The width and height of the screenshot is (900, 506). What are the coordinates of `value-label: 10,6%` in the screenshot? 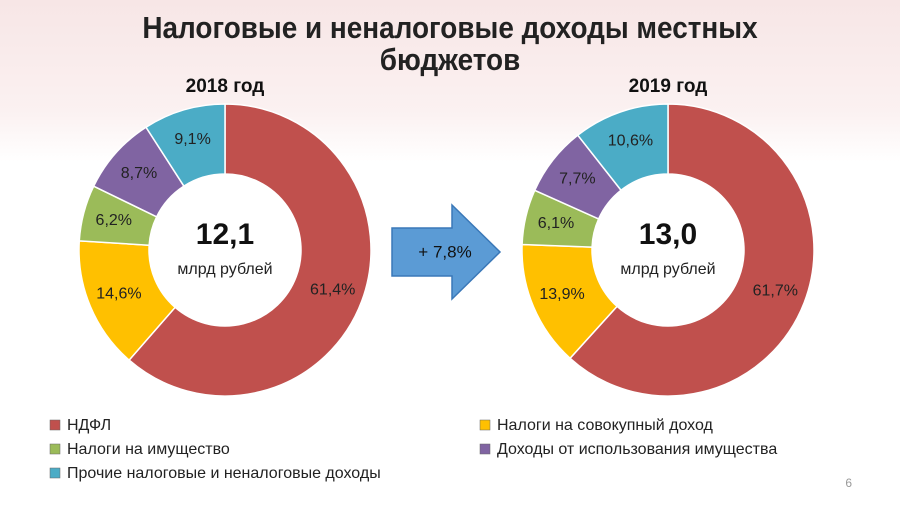 It's located at (630, 141).